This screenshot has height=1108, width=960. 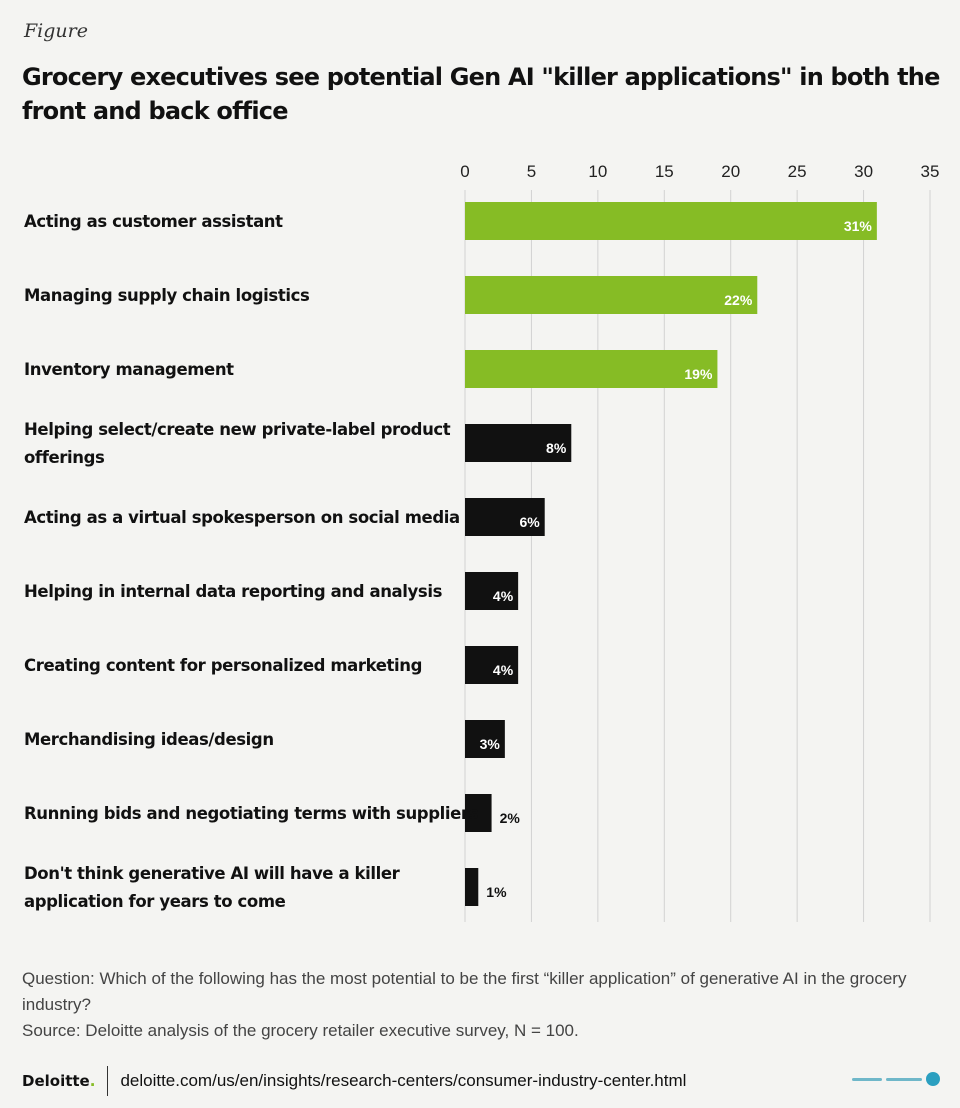 I want to click on x-tick-label: 35, so click(x=930, y=171).